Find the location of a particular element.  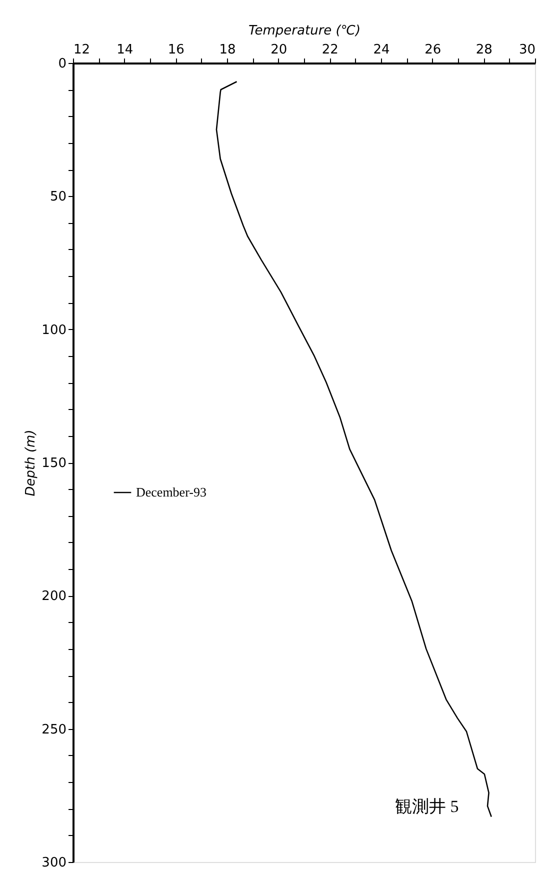

x-tick-label: 30 is located at coordinates (527, 50).